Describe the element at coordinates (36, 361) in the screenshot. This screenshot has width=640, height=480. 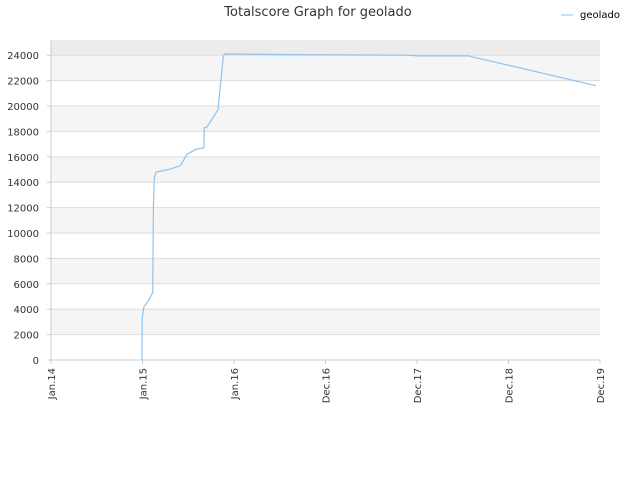
I see `y-tick-label: 0` at that location.